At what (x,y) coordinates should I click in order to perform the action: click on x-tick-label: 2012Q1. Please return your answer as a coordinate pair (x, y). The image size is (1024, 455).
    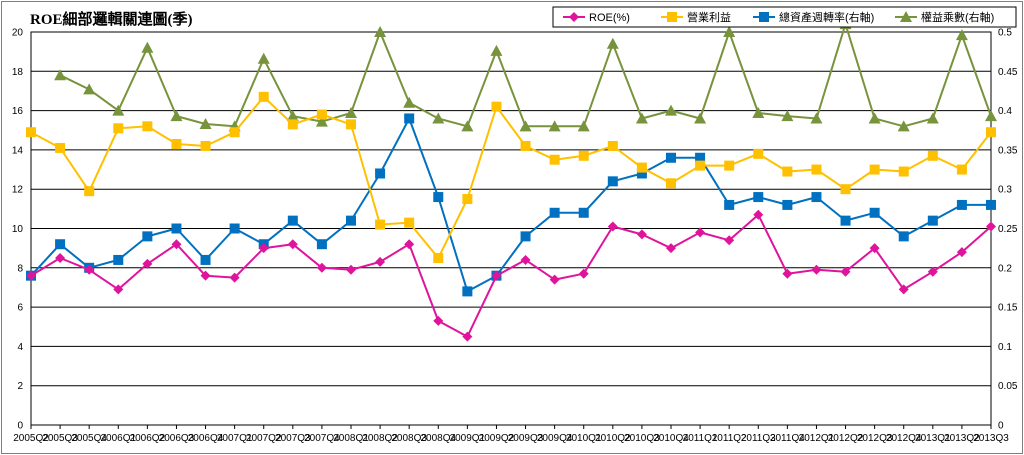
    Looking at the image, I should click on (817, 438).